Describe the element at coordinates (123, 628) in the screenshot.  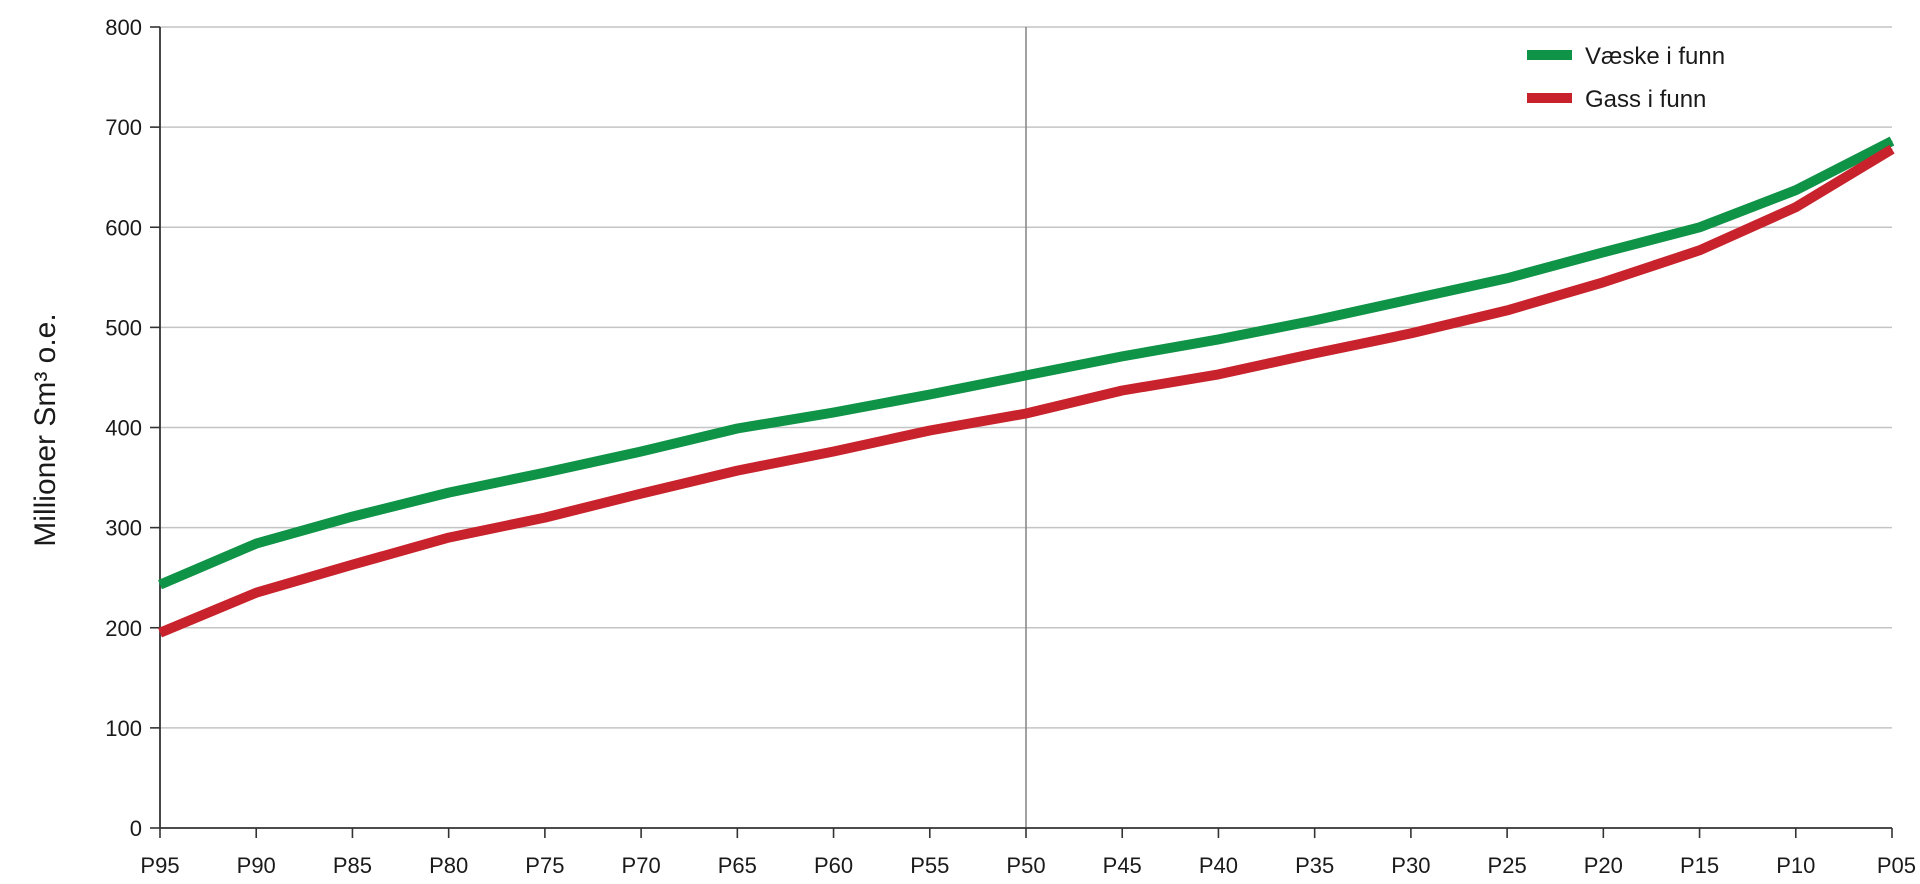
I see `y-tick-label-200: 200` at that location.